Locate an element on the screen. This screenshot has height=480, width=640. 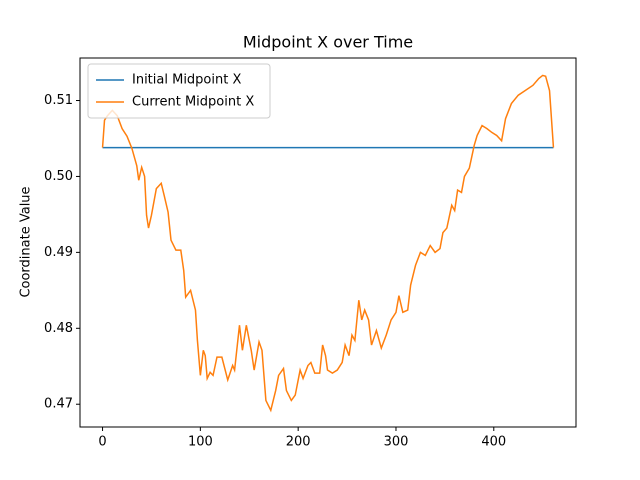
y-tick-label: 0.49 is located at coordinates (58, 252).